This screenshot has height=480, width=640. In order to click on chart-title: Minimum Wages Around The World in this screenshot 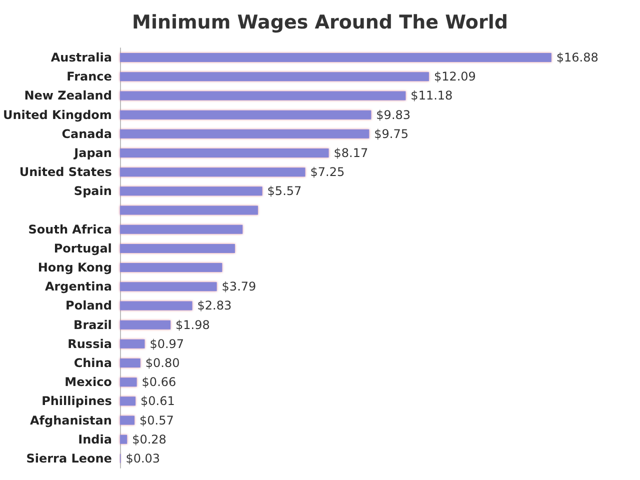, I will do `click(320, 23)`.